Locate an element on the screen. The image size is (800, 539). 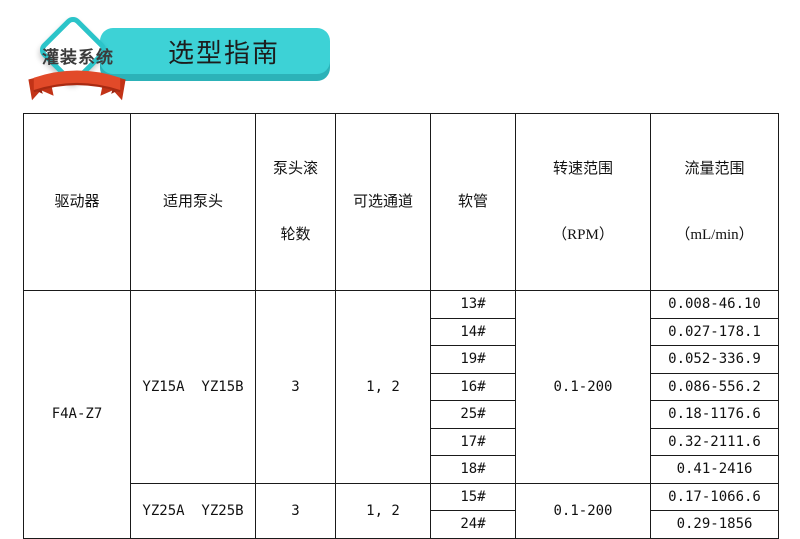
flow-cell: 0.41-2416 is located at coordinates (714, 469).